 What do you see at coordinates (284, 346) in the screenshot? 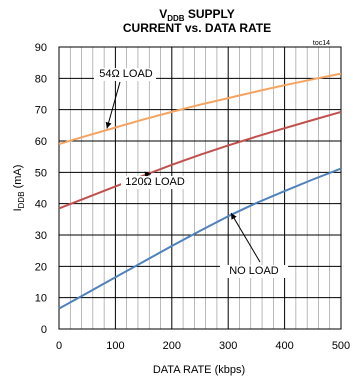
I see `x-tick-label: 400` at bounding box center [284, 346].